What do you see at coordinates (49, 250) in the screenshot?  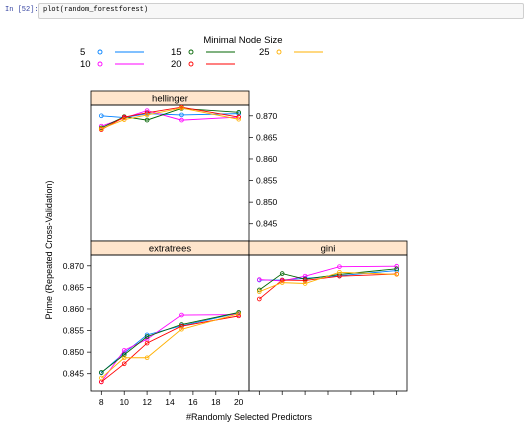 I see `y-axis-label: Prime (Repeated Cross-Validation)` at bounding box center [49, 250].